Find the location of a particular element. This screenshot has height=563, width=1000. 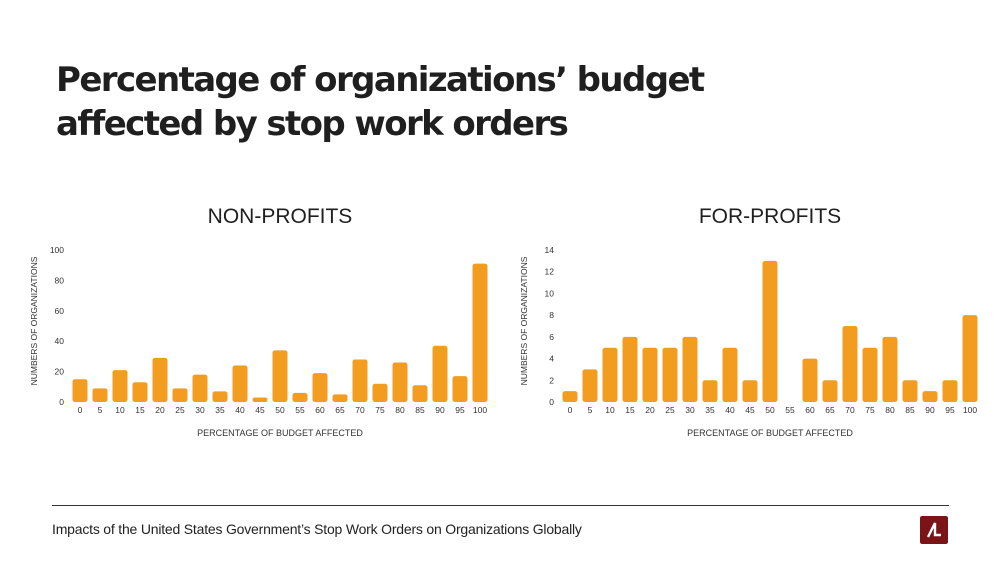

y-tick-label: 14 is located at coordinates (550, 250).